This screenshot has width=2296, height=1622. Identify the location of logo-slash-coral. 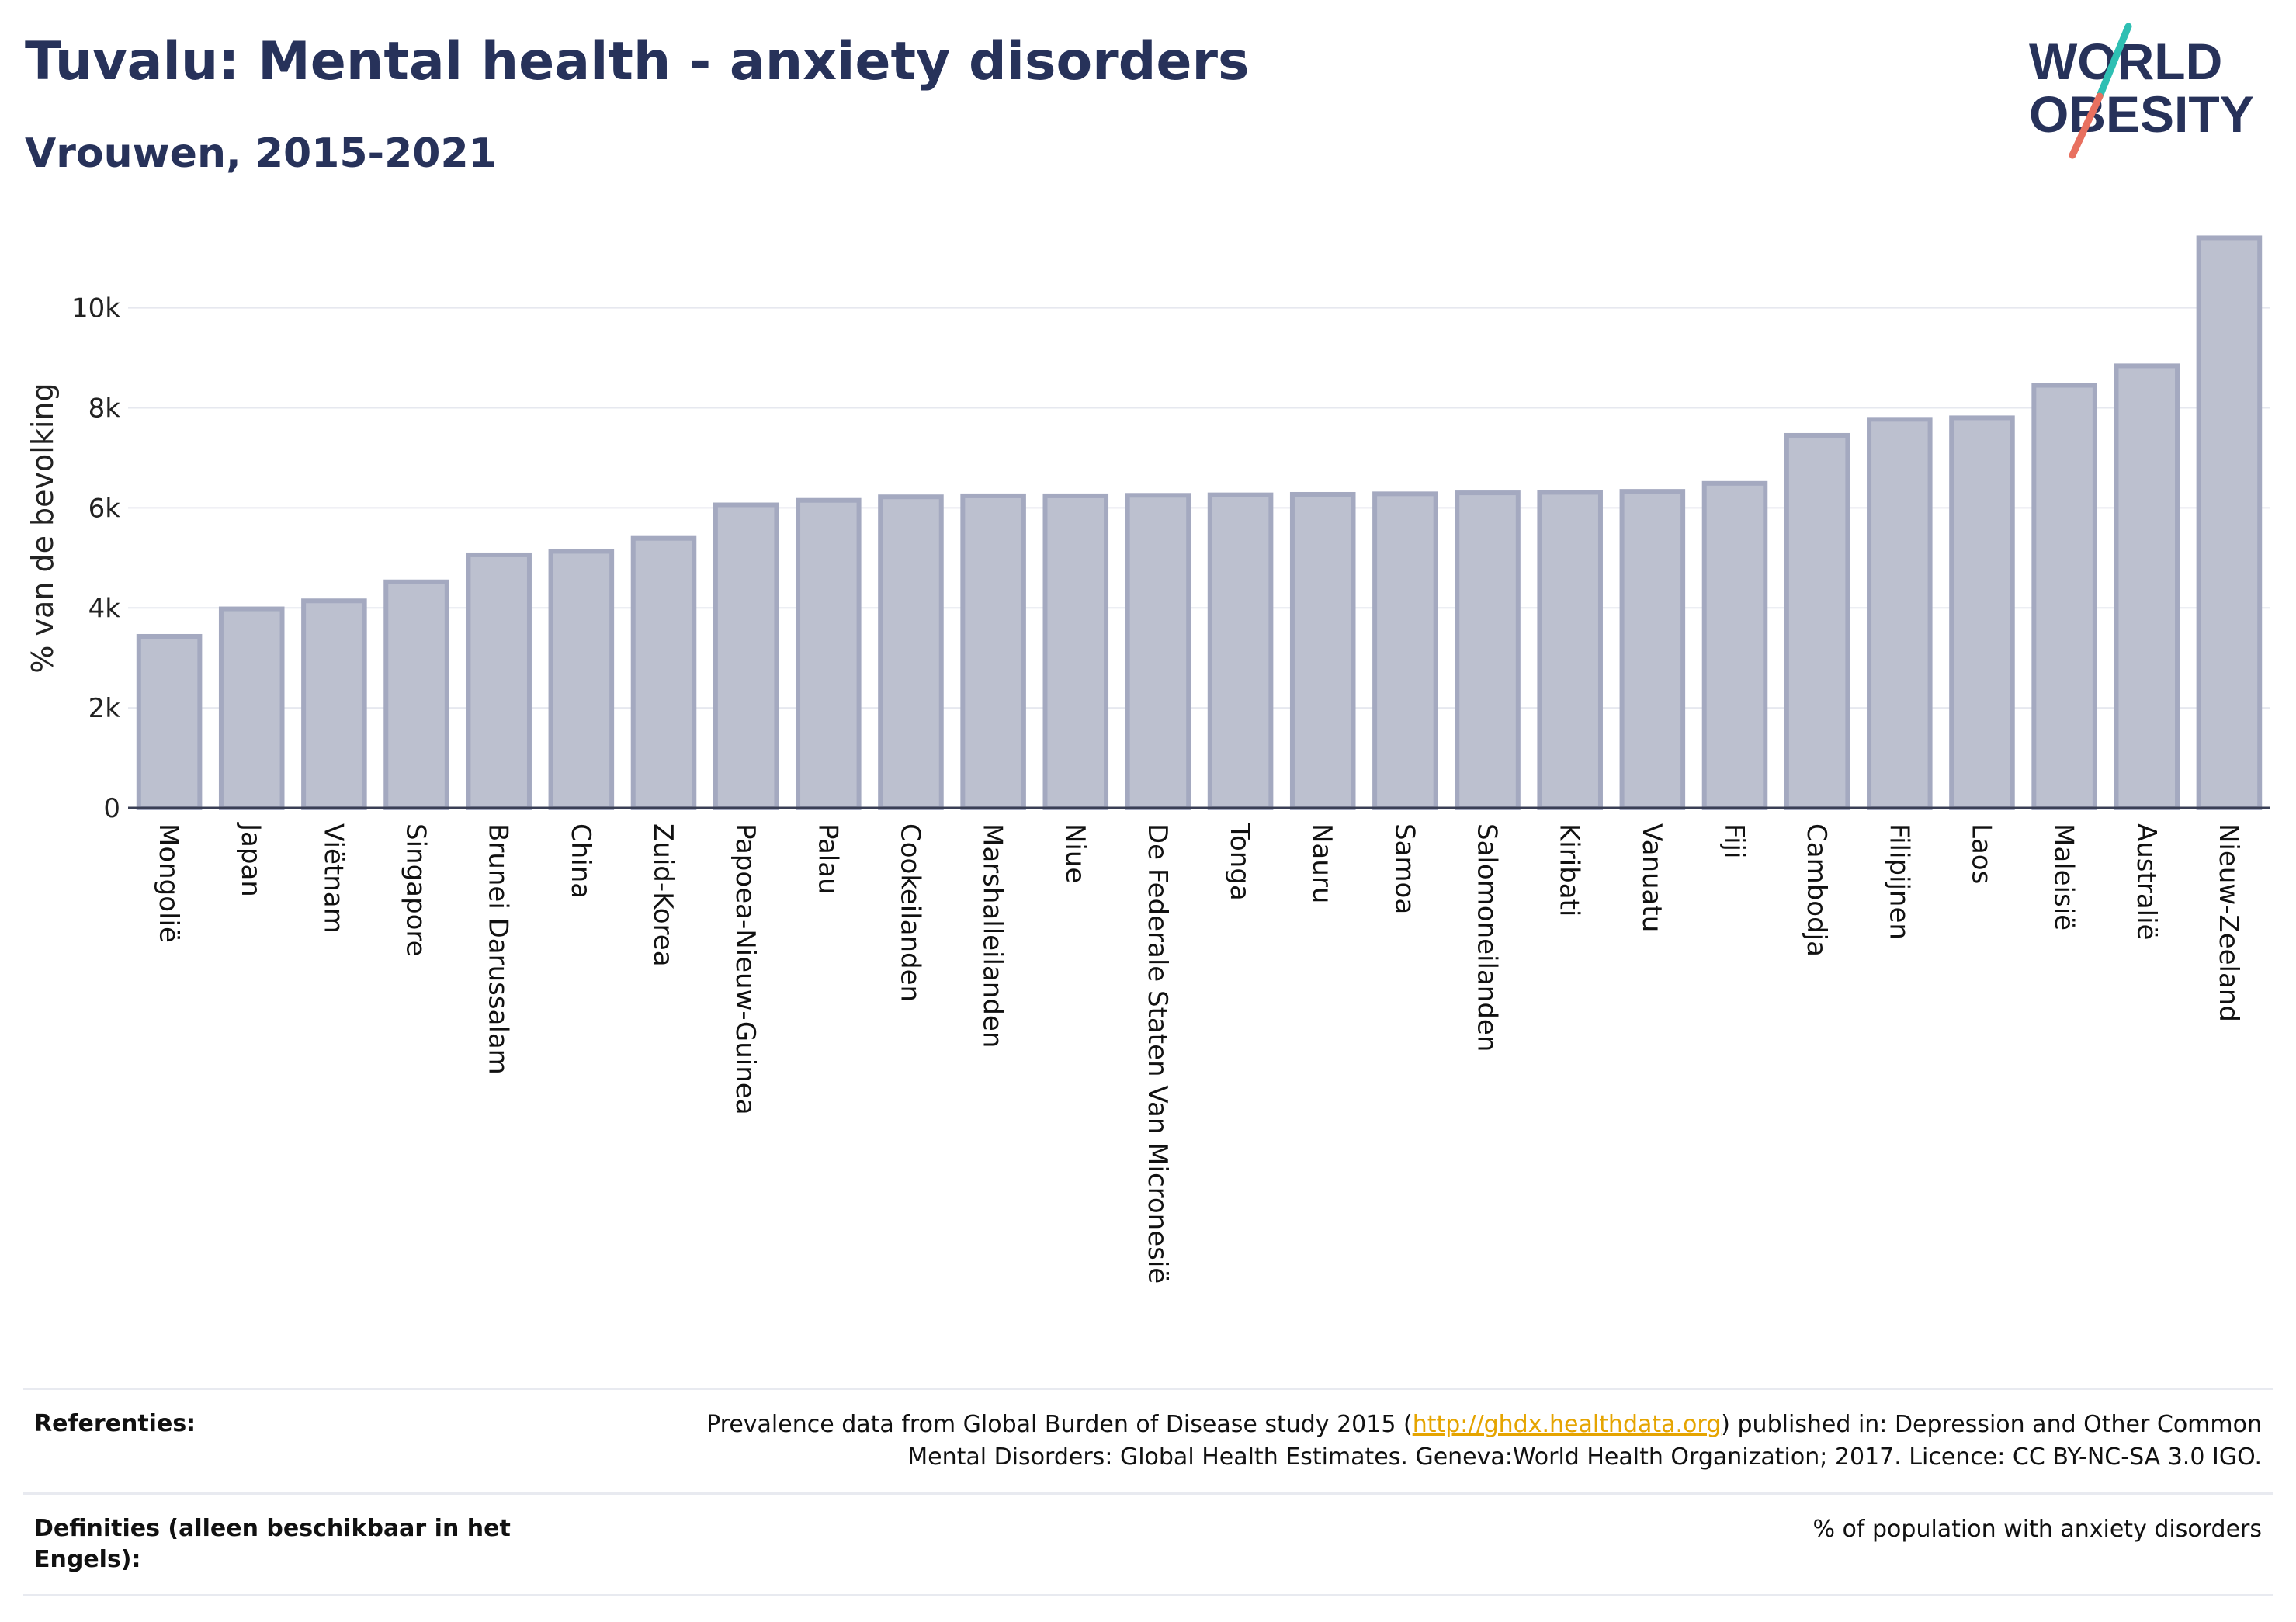
(2086, 126).